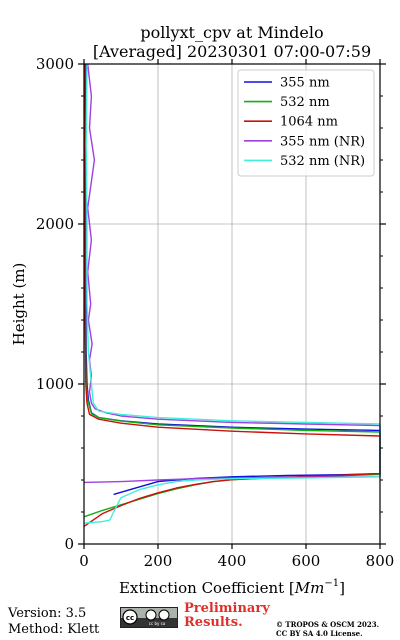  I want to click on chart-title: pollyxt_cpv at Mindelo, so click(231, 32).